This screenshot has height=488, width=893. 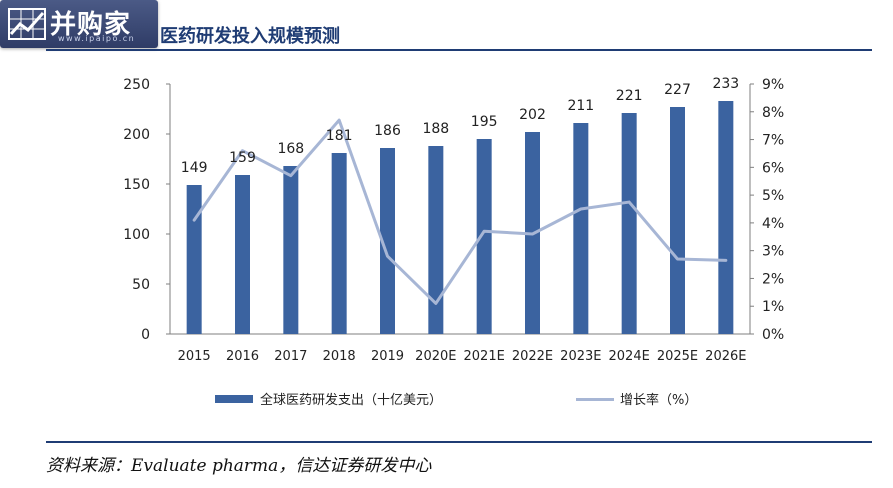 I want to click on watermark-logo: 并购家 www.ipaipo.cn, so click(x=79, y=24).